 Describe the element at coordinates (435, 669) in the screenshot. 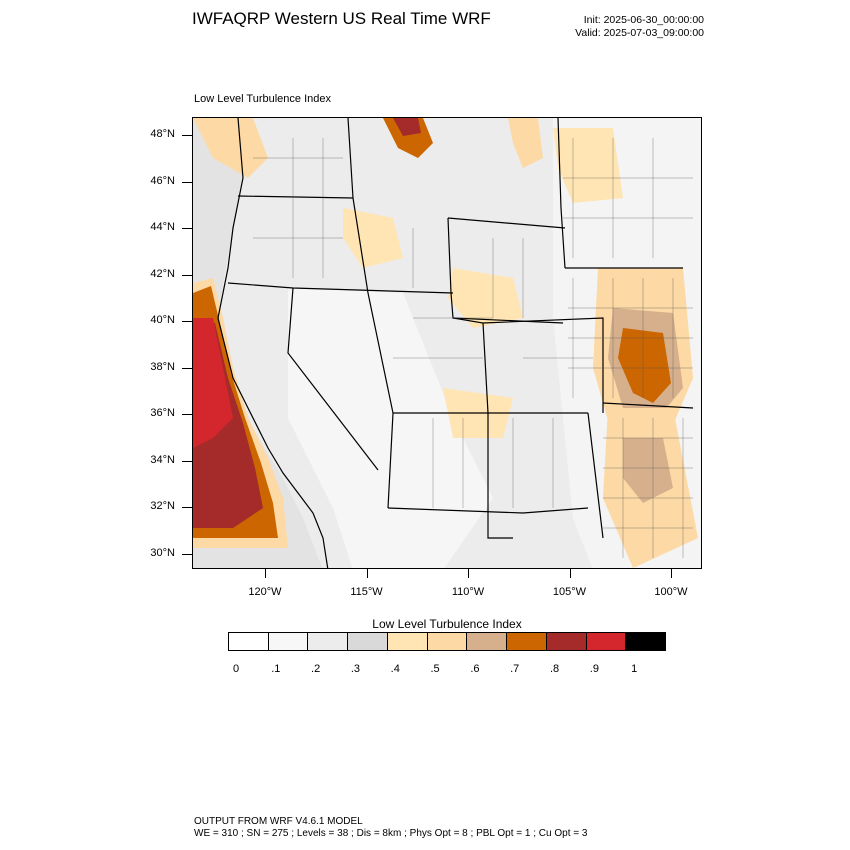

I see `colorbar-label: .5` at that location.